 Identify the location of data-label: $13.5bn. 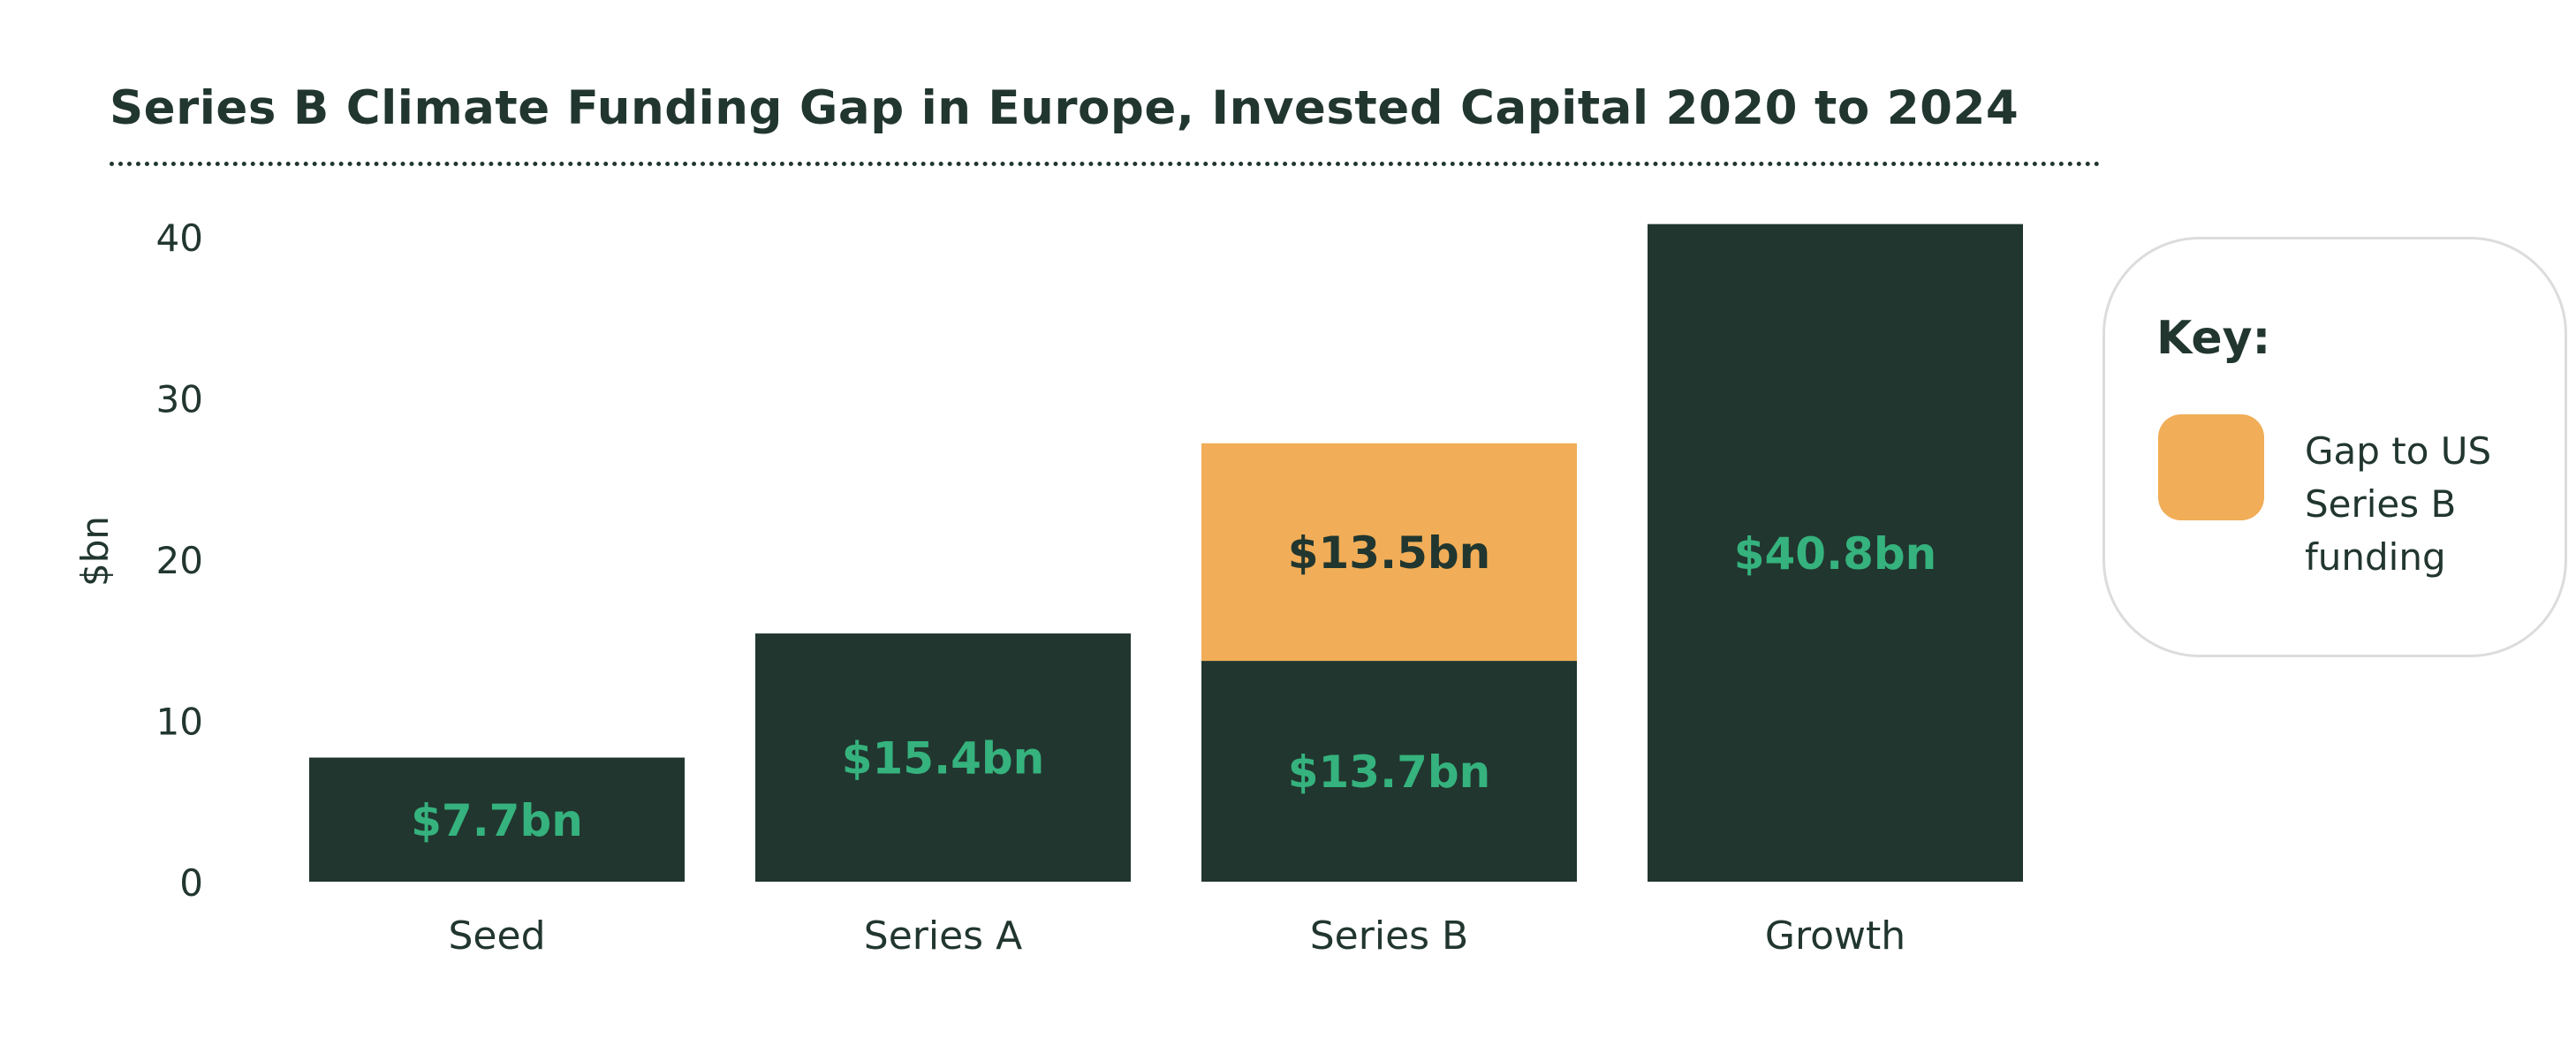
(1390, 553).